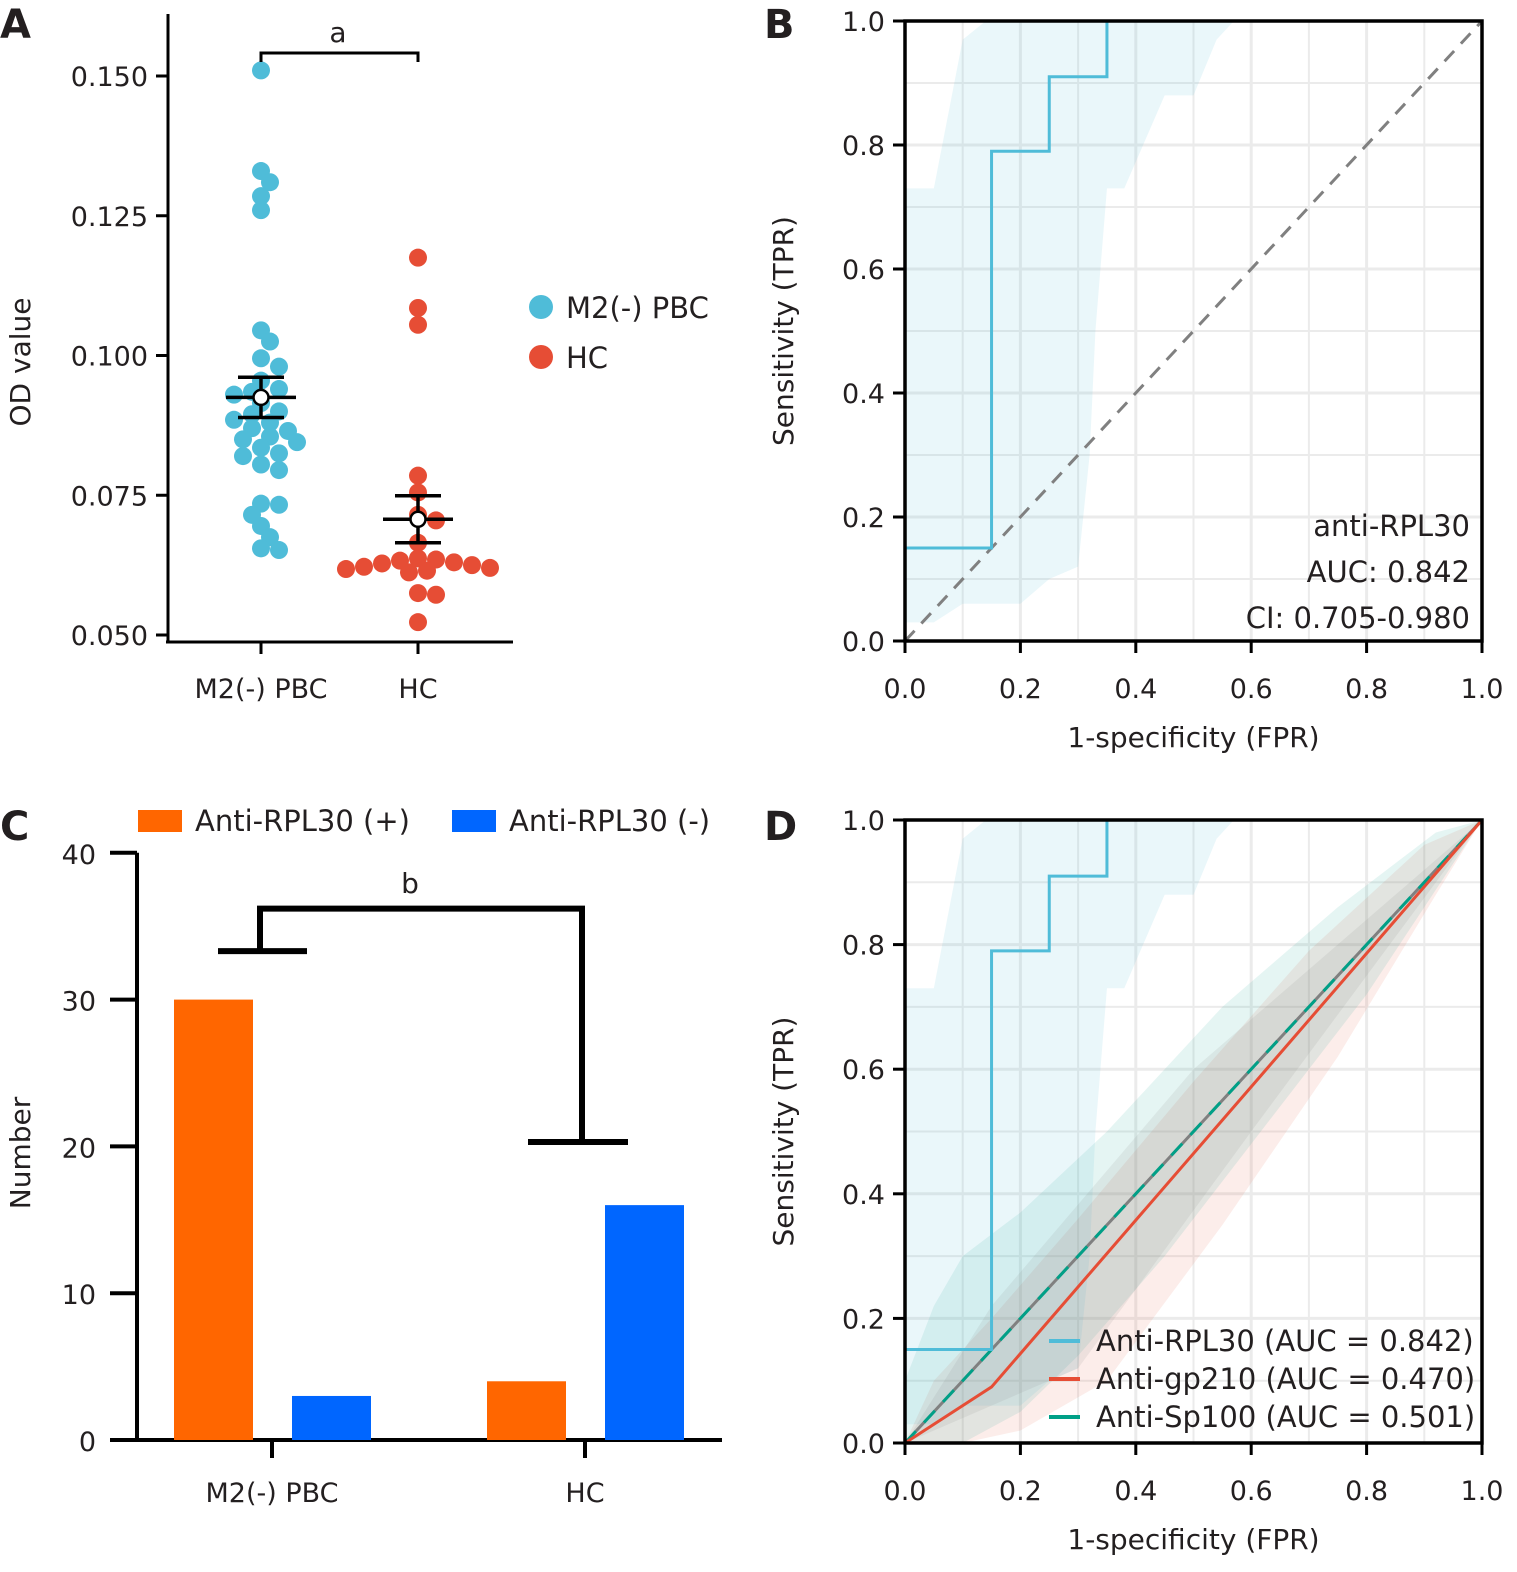  I want to click on legend-swatch, so click(160, 821).